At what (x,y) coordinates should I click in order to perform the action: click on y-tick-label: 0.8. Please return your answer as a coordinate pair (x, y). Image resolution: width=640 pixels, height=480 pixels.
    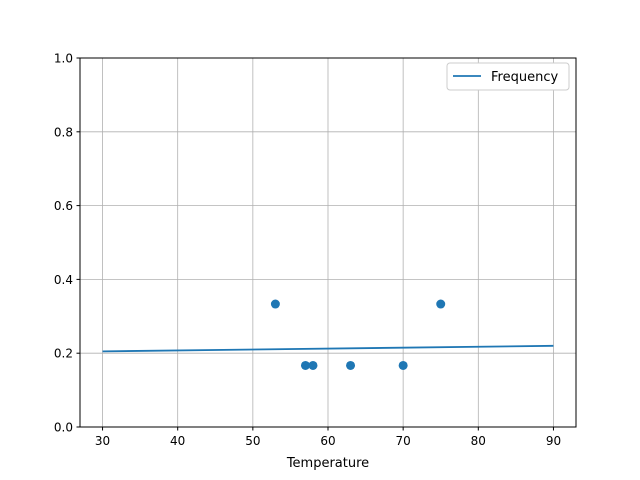
    Looking at the image, I should click on (63, 132).